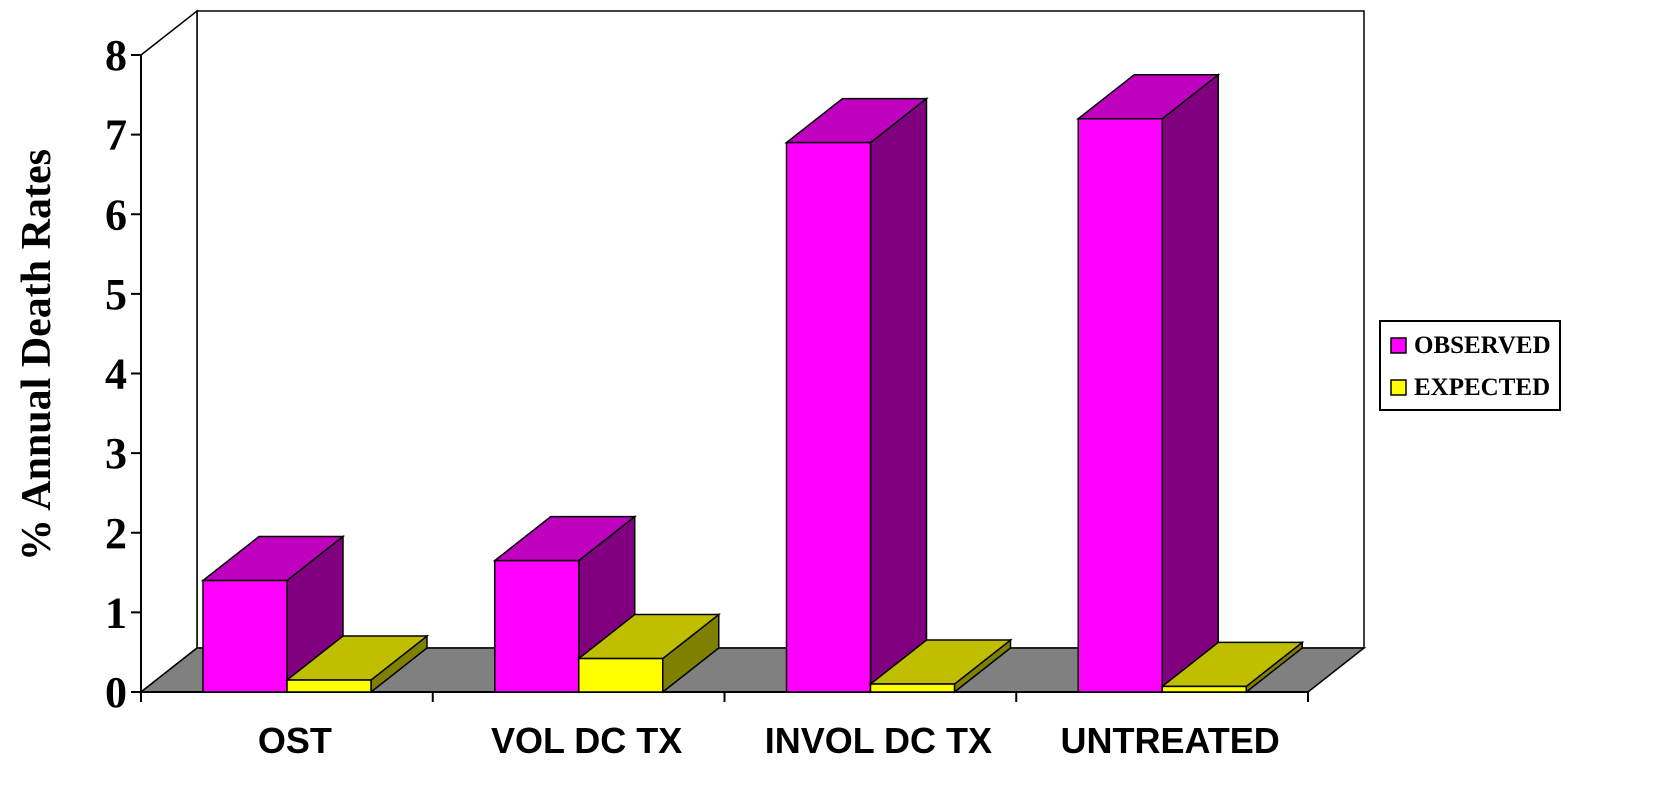 The width and height of the screenshot is (1658, 797). Describe the element at coordinates (116, 533) in the screenshot. I see `y-tick-label: 2` at that location.